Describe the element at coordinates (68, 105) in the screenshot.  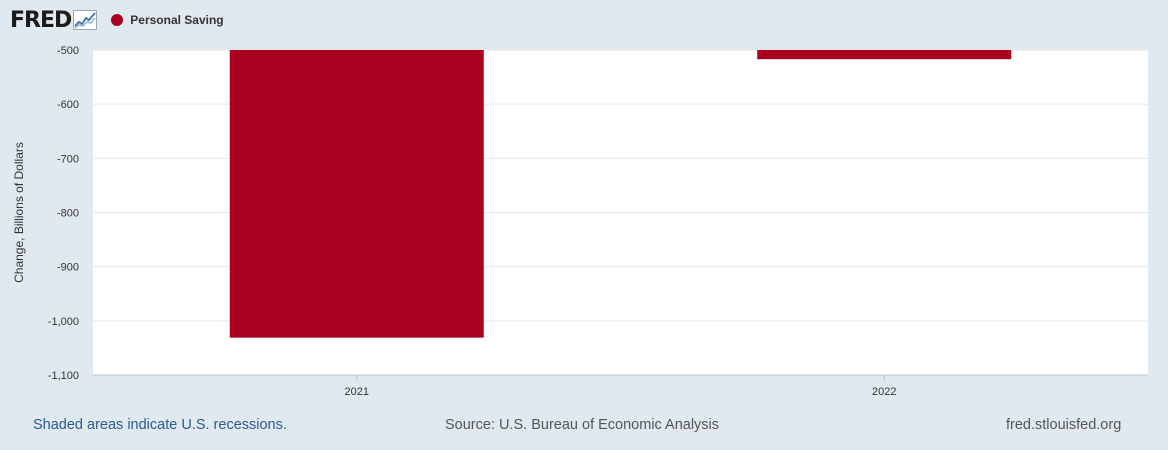
I see `y-tick-label: -600` at that location.